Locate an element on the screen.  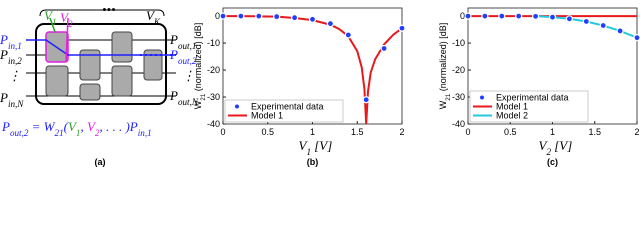
diagram-label: Pin,1 is located at coordinates (11, 41).